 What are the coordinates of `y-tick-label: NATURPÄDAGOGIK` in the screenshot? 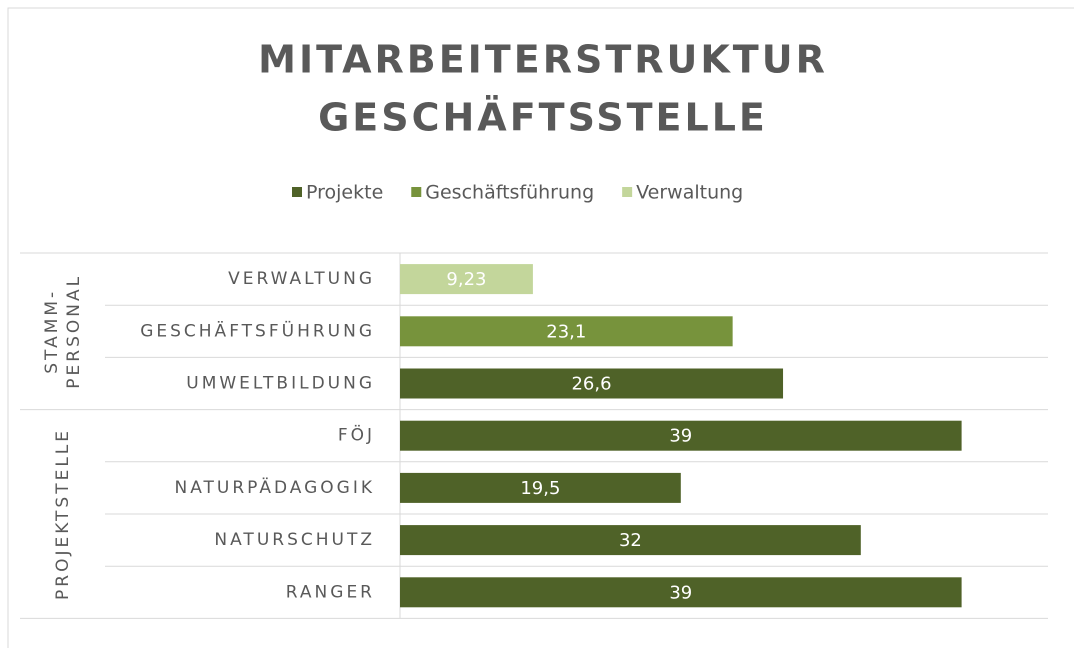 It's located at (275, 487).